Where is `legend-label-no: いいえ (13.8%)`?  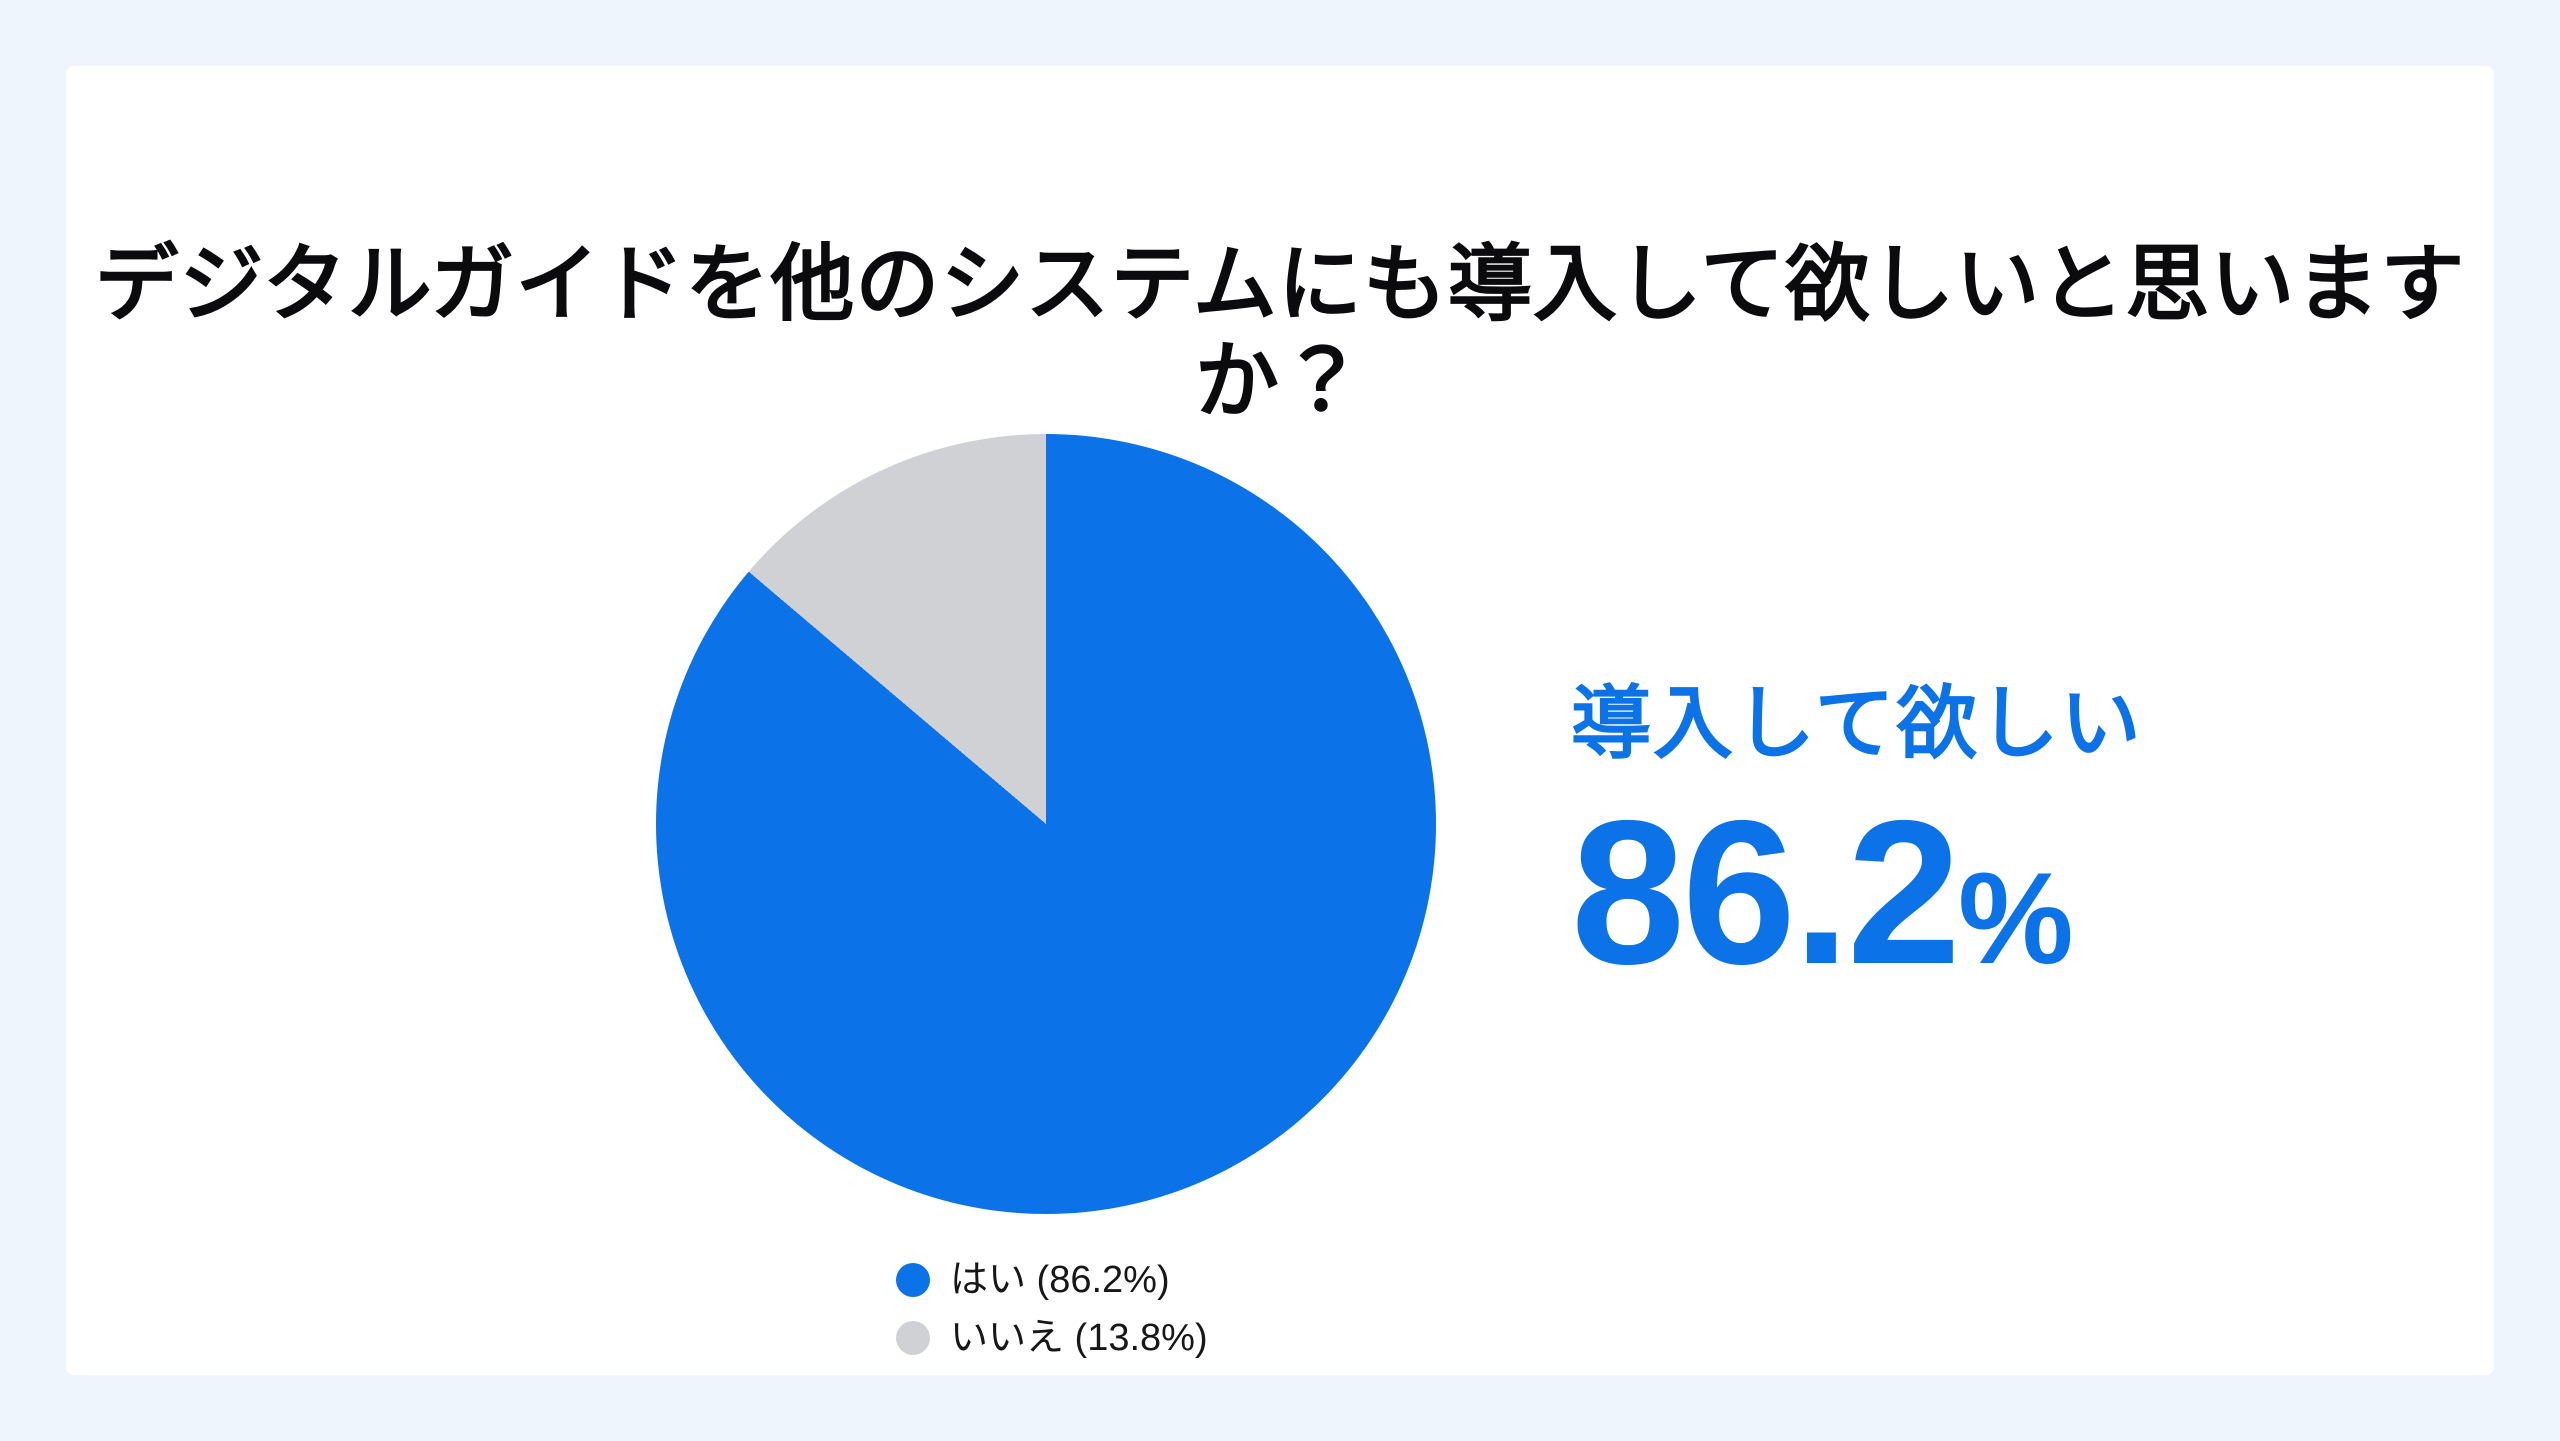
legend-label-no: いいえ (13.8%) is located at coordinates (1079, 1338).